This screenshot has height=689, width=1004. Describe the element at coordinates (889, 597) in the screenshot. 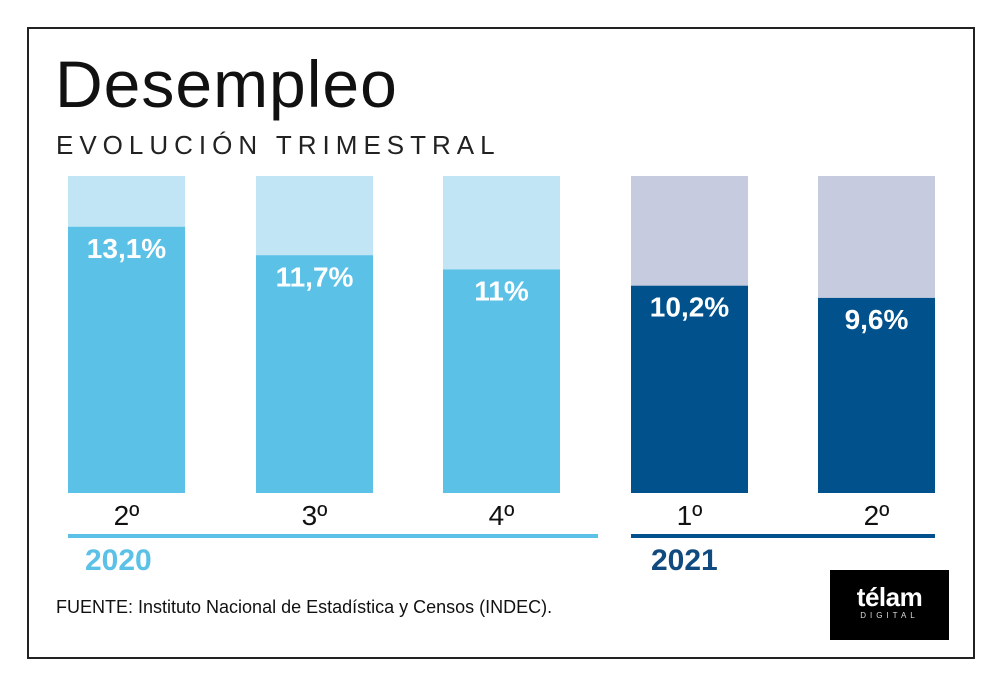

I see `logo-wordmark: télam` at that location.